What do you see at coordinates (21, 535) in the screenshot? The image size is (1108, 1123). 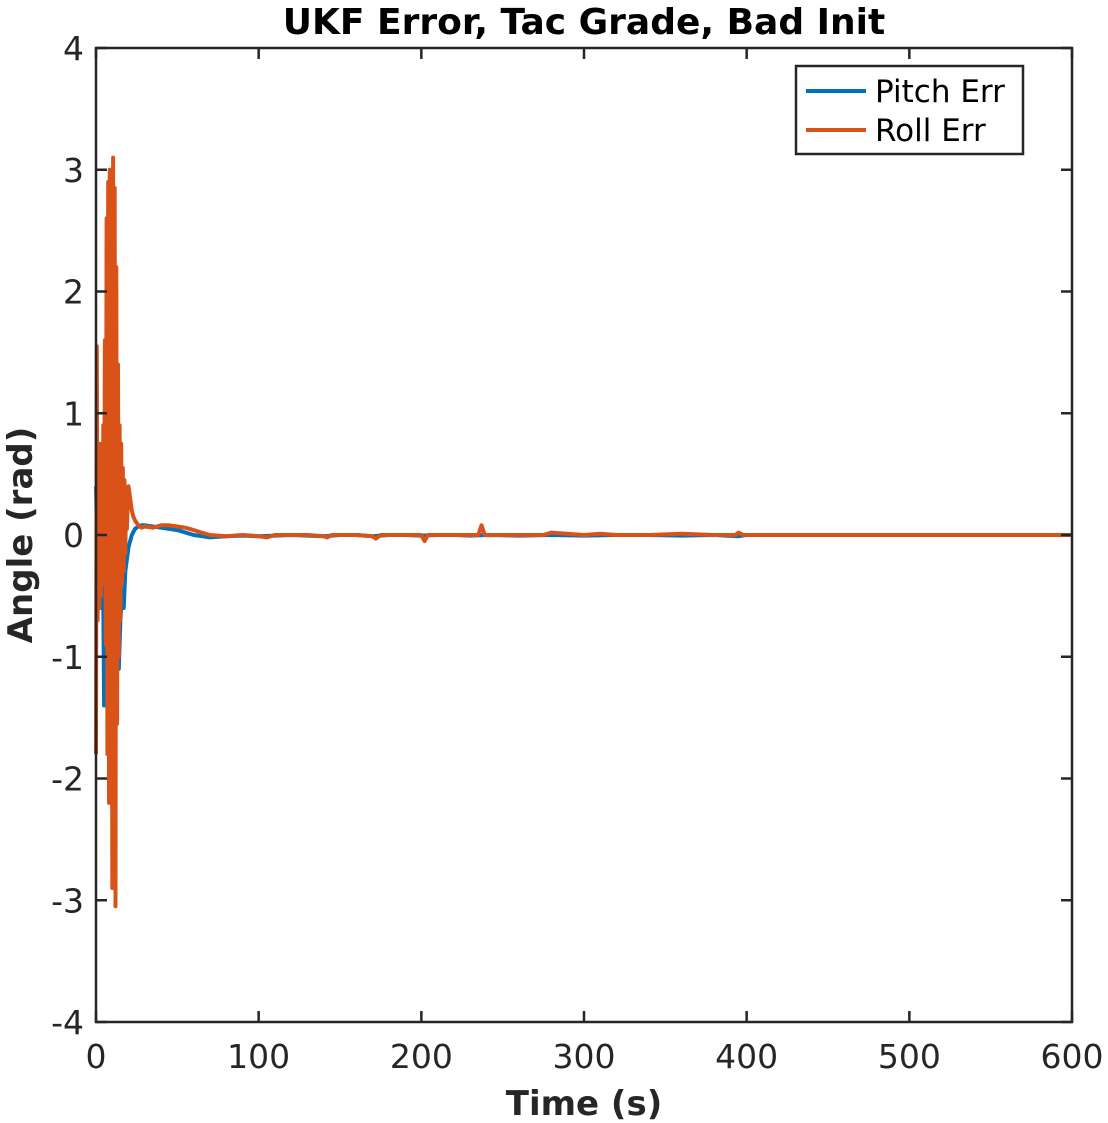 I see `y-axis-label: Angle (rad)` at bounding box center [21, 535].